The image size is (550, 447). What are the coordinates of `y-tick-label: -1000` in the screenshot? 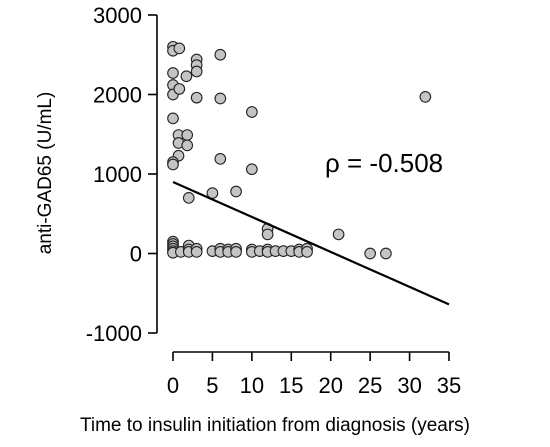 It's located at (114, 333).